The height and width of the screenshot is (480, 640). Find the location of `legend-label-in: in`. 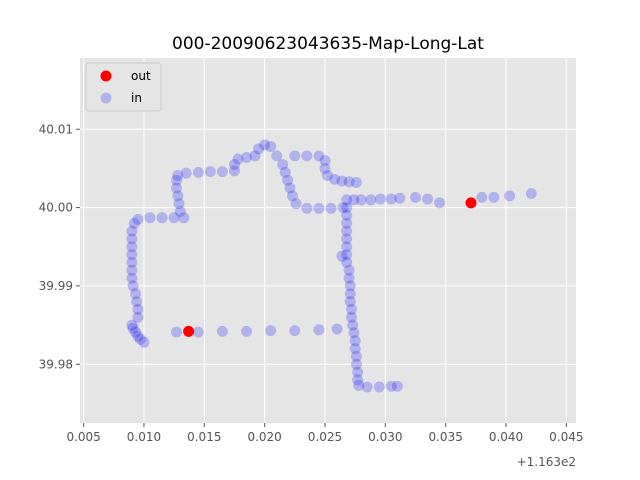

legend-label-in: in is located at coordinates (136, 98).